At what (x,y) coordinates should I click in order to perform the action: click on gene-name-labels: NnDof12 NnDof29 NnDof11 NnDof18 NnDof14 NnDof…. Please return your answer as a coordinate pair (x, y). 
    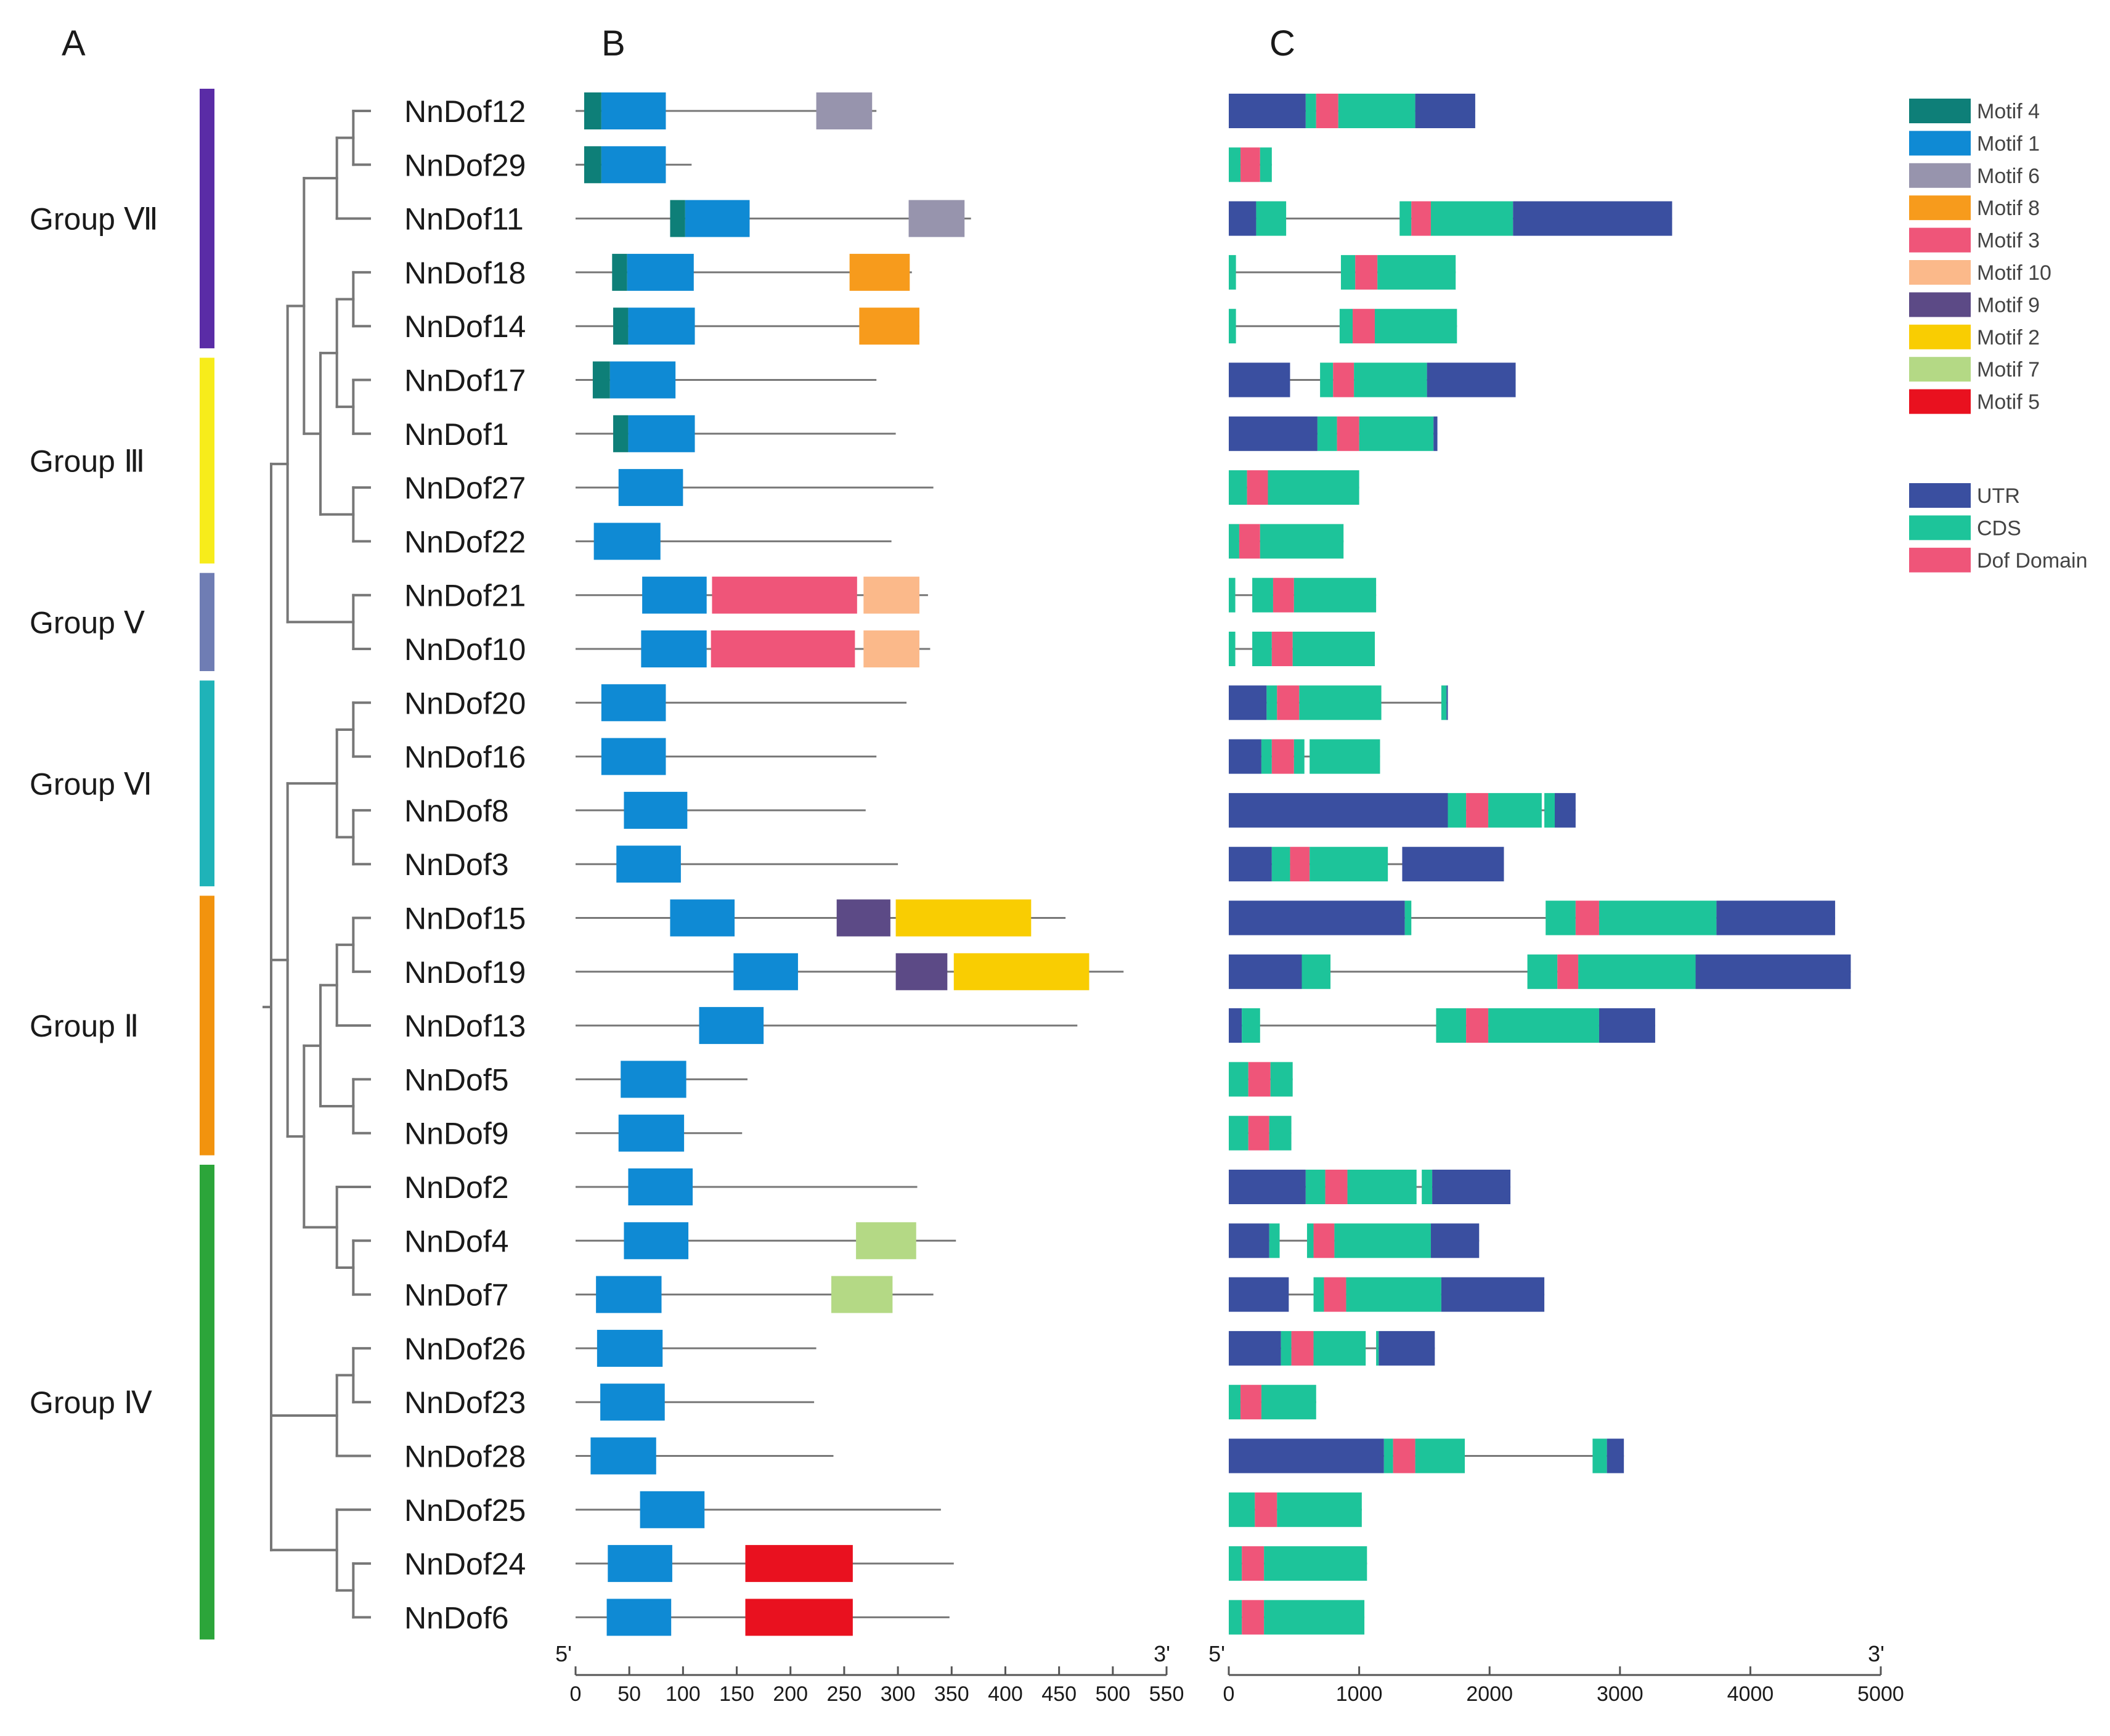
    Looking at the image, I should click on (465, 864).